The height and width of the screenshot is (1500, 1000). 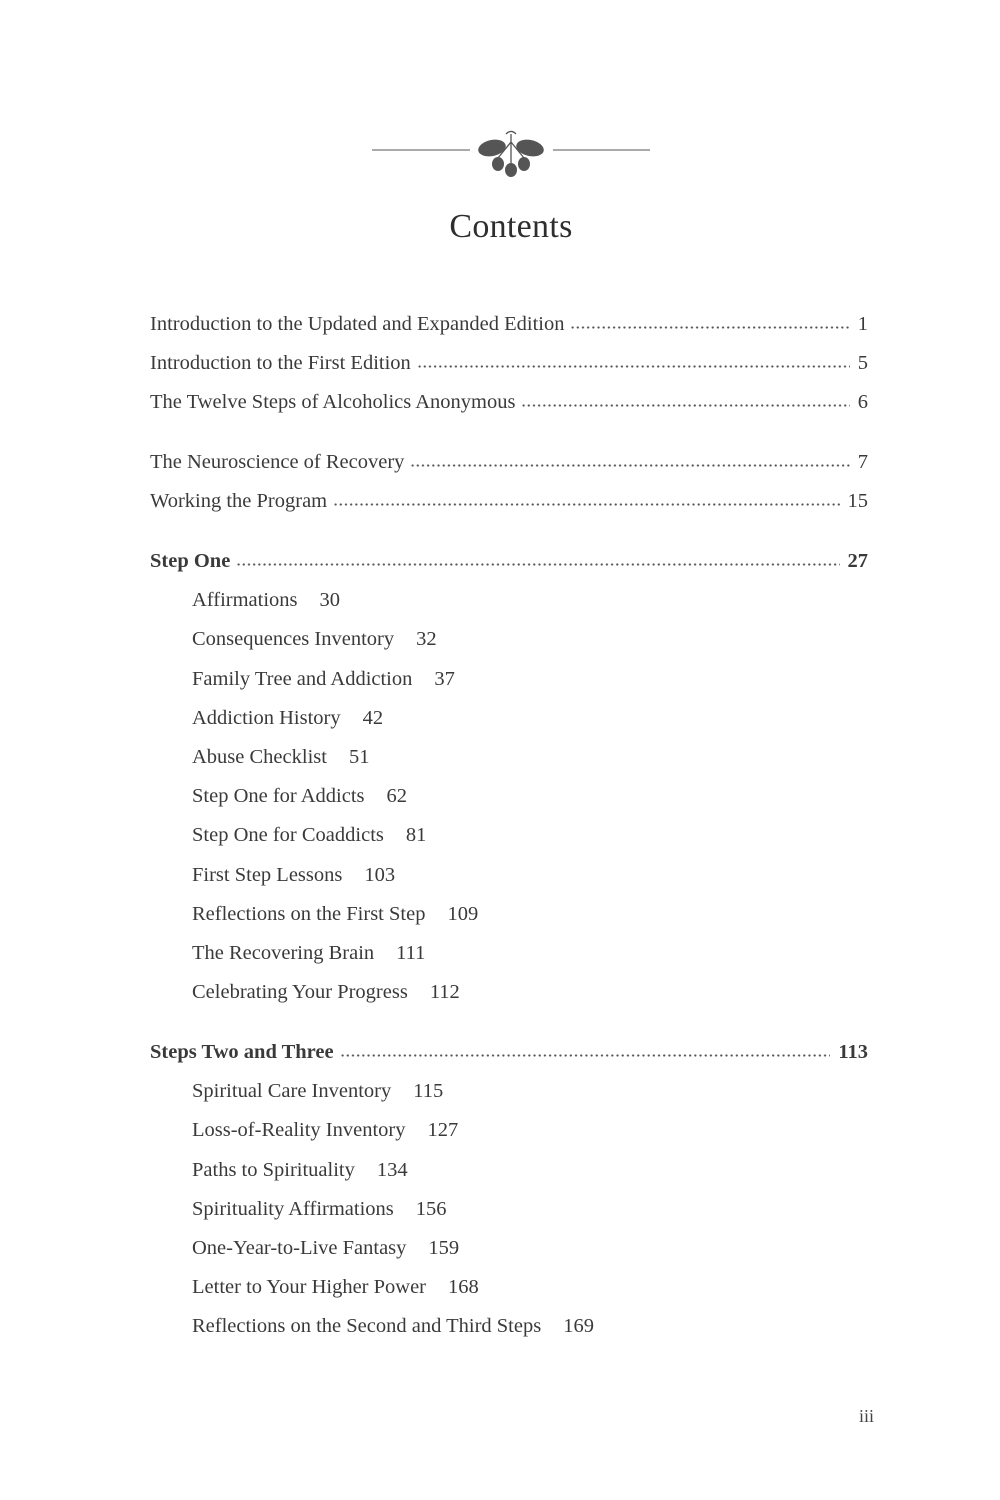 I want to click on entry-title: Consequences Inventory, so click(x=293, y=639).